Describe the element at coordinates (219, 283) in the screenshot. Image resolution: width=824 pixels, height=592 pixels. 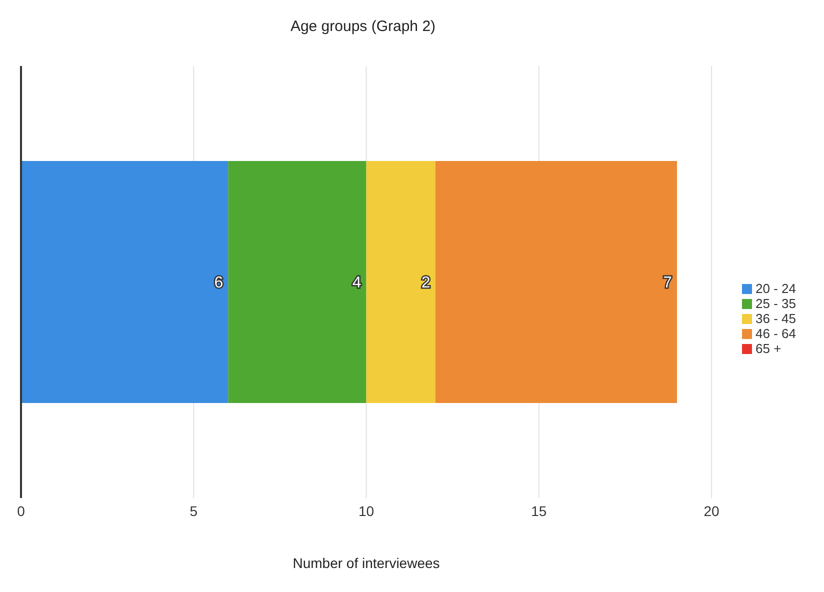
I see `data-label: 6` at that location.